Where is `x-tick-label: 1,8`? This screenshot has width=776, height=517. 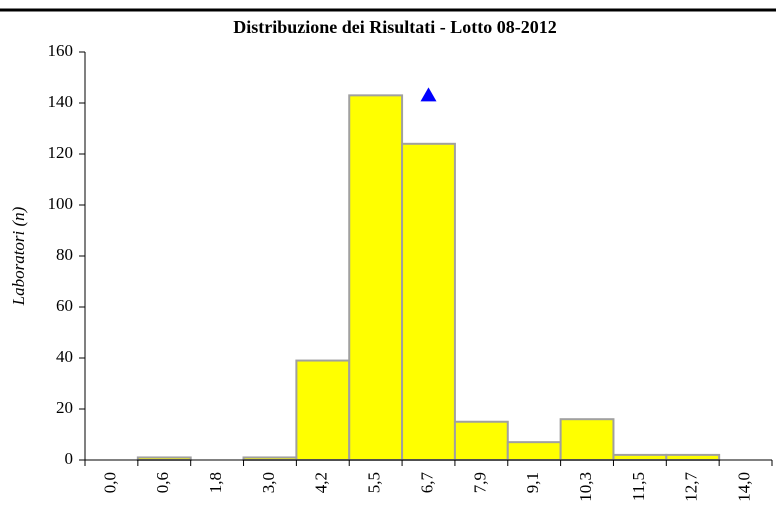 x-tick-label: 1,8 is located at coordinates (215, 482).